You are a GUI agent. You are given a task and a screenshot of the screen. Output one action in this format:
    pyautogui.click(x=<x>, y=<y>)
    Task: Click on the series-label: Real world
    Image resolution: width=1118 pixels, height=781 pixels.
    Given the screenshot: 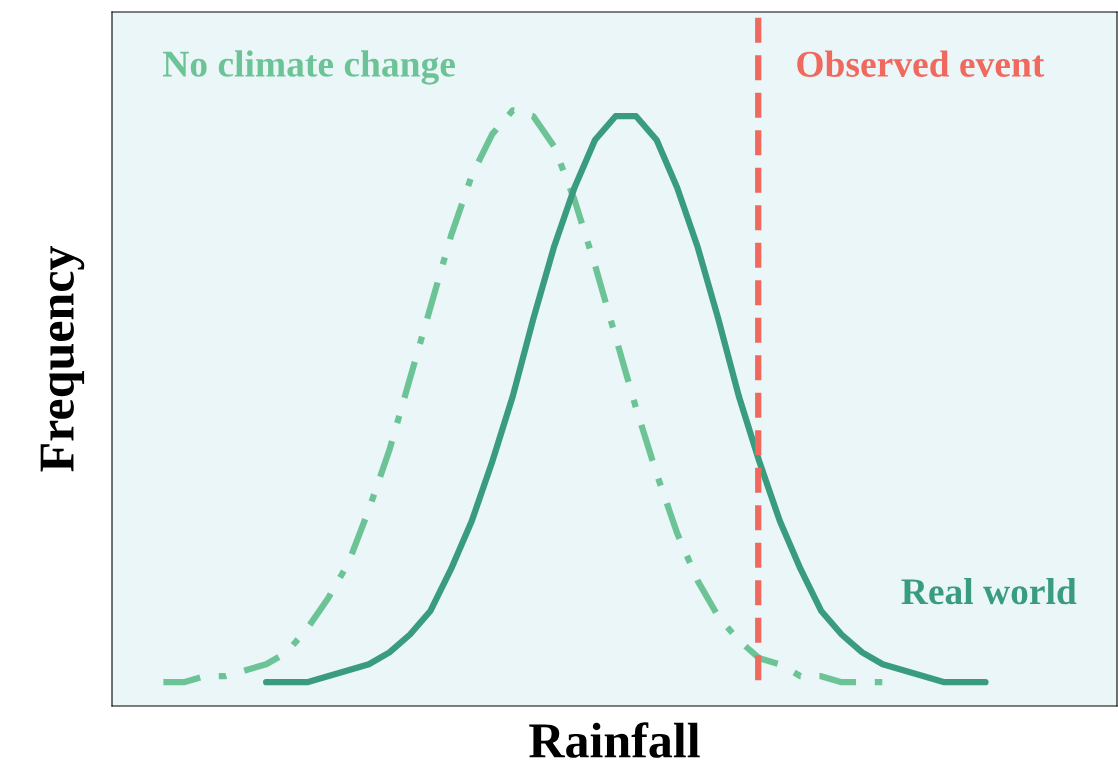 What is the action you would take?
    pyautogui.click(x=989, y=591)
    